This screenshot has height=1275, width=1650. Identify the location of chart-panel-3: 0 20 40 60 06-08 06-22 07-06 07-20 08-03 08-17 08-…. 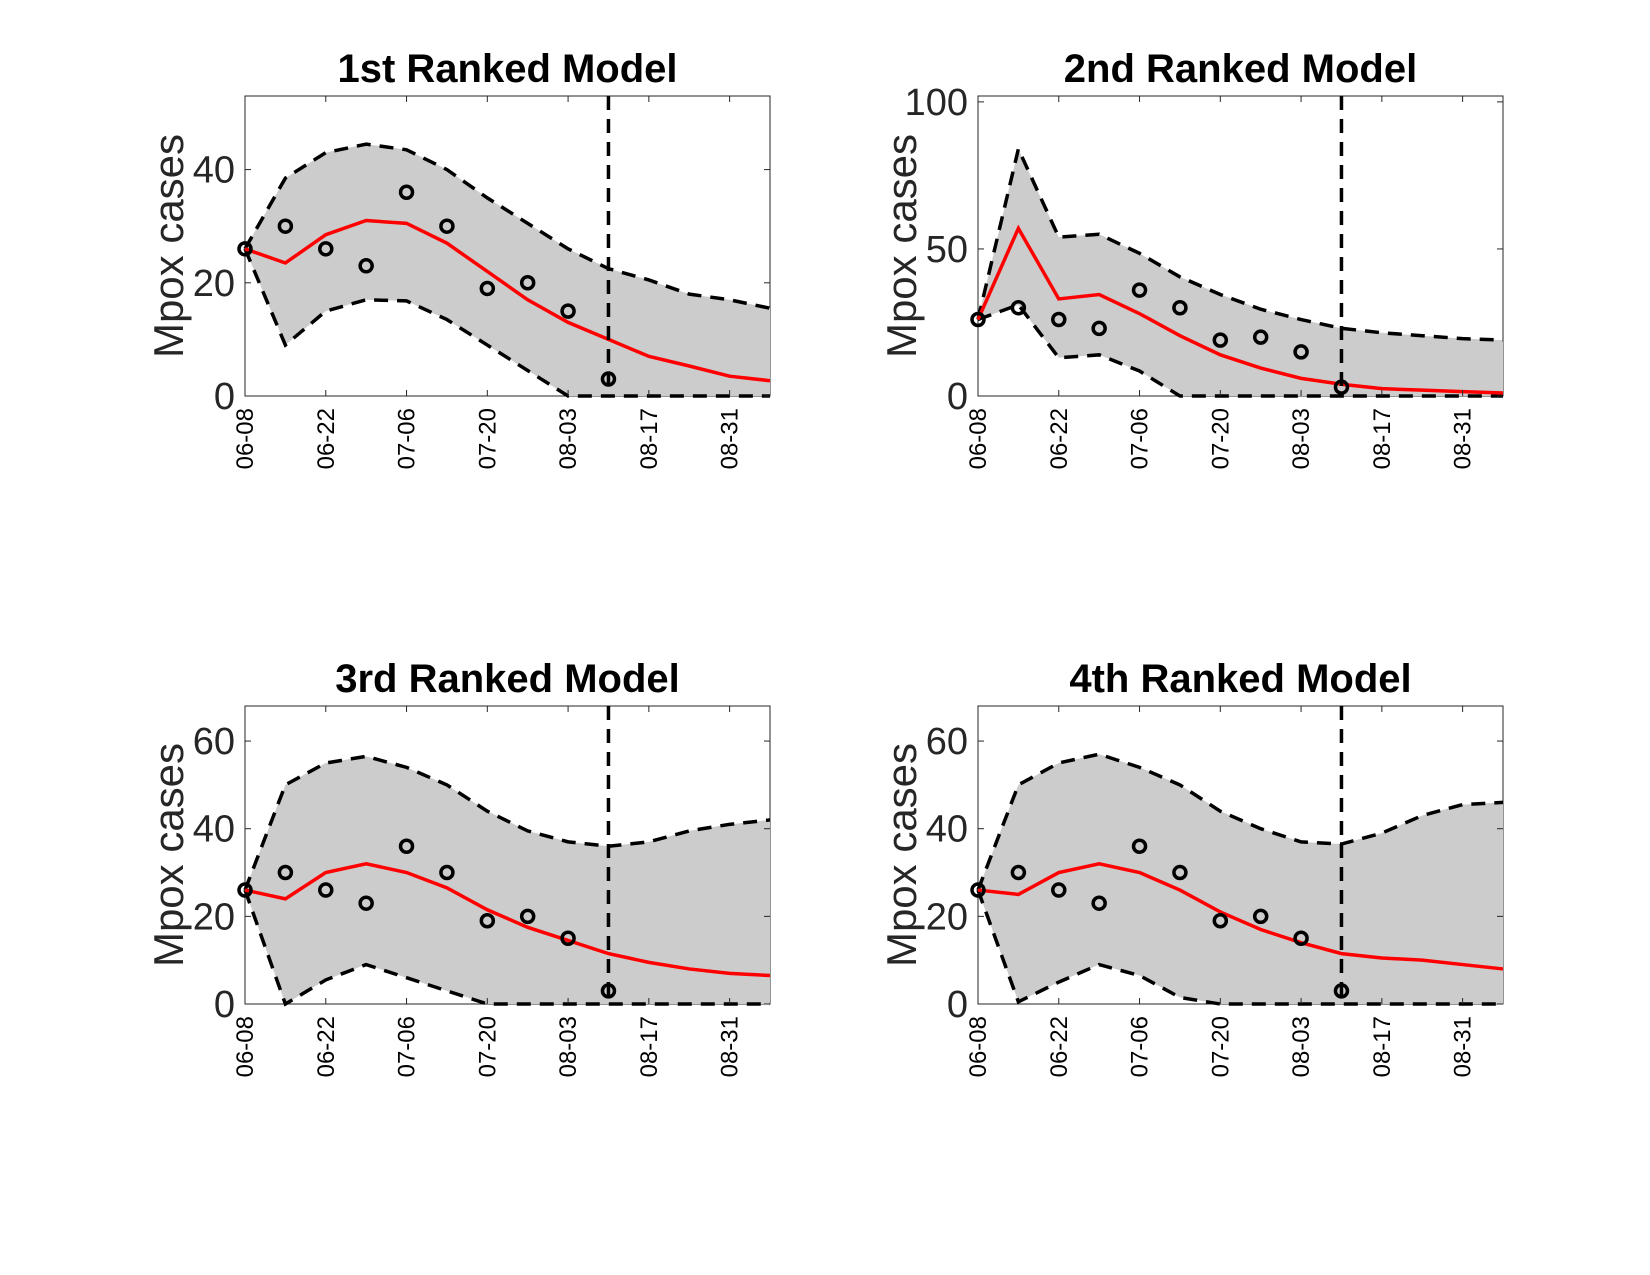
(458, 867).